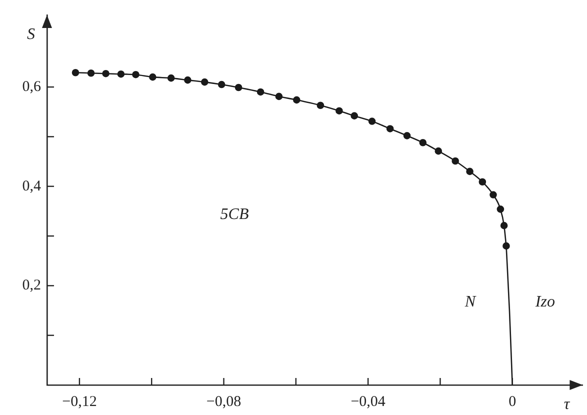 This screenshot has width=587, height=415. Describe the element at coordinates (32, 186) in the screenshot. I see `y-tick-label: 0,4` at that location.